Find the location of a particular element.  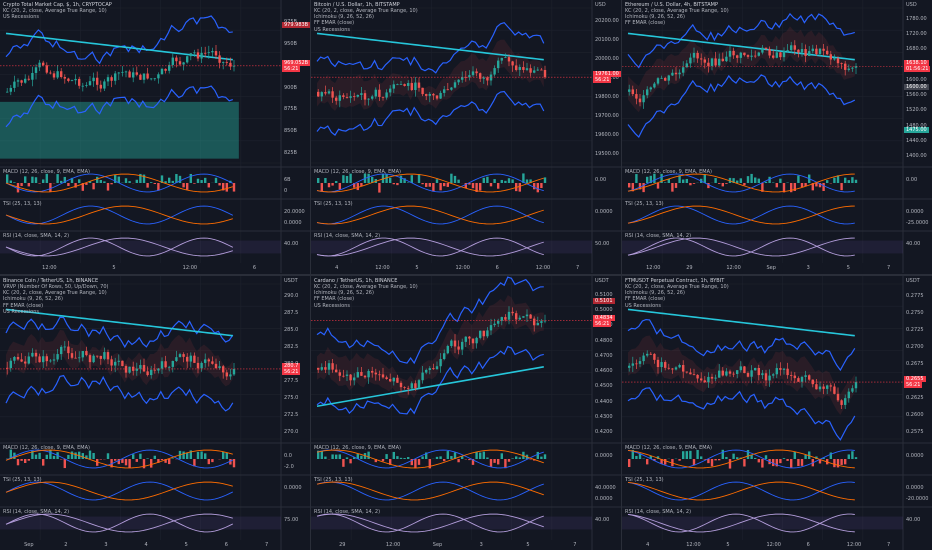

price-axis-tick: 0.5100 is located at coordinates (604, 294).